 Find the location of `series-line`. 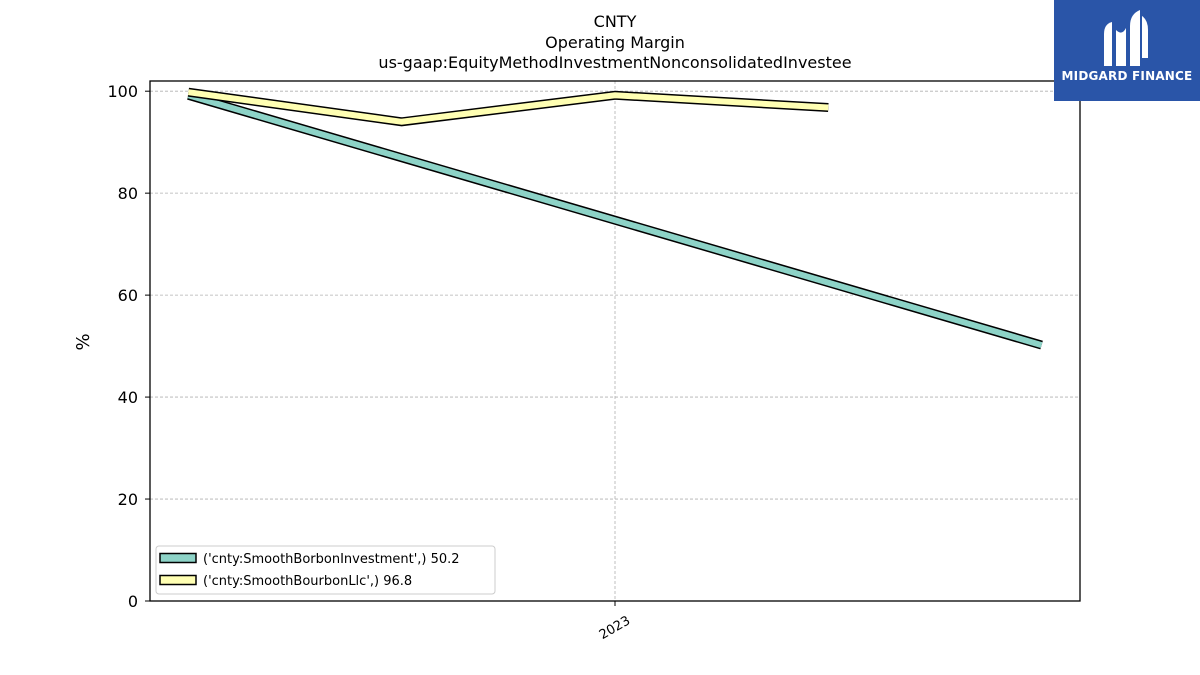

series-line is located at coordinates (508, 107).